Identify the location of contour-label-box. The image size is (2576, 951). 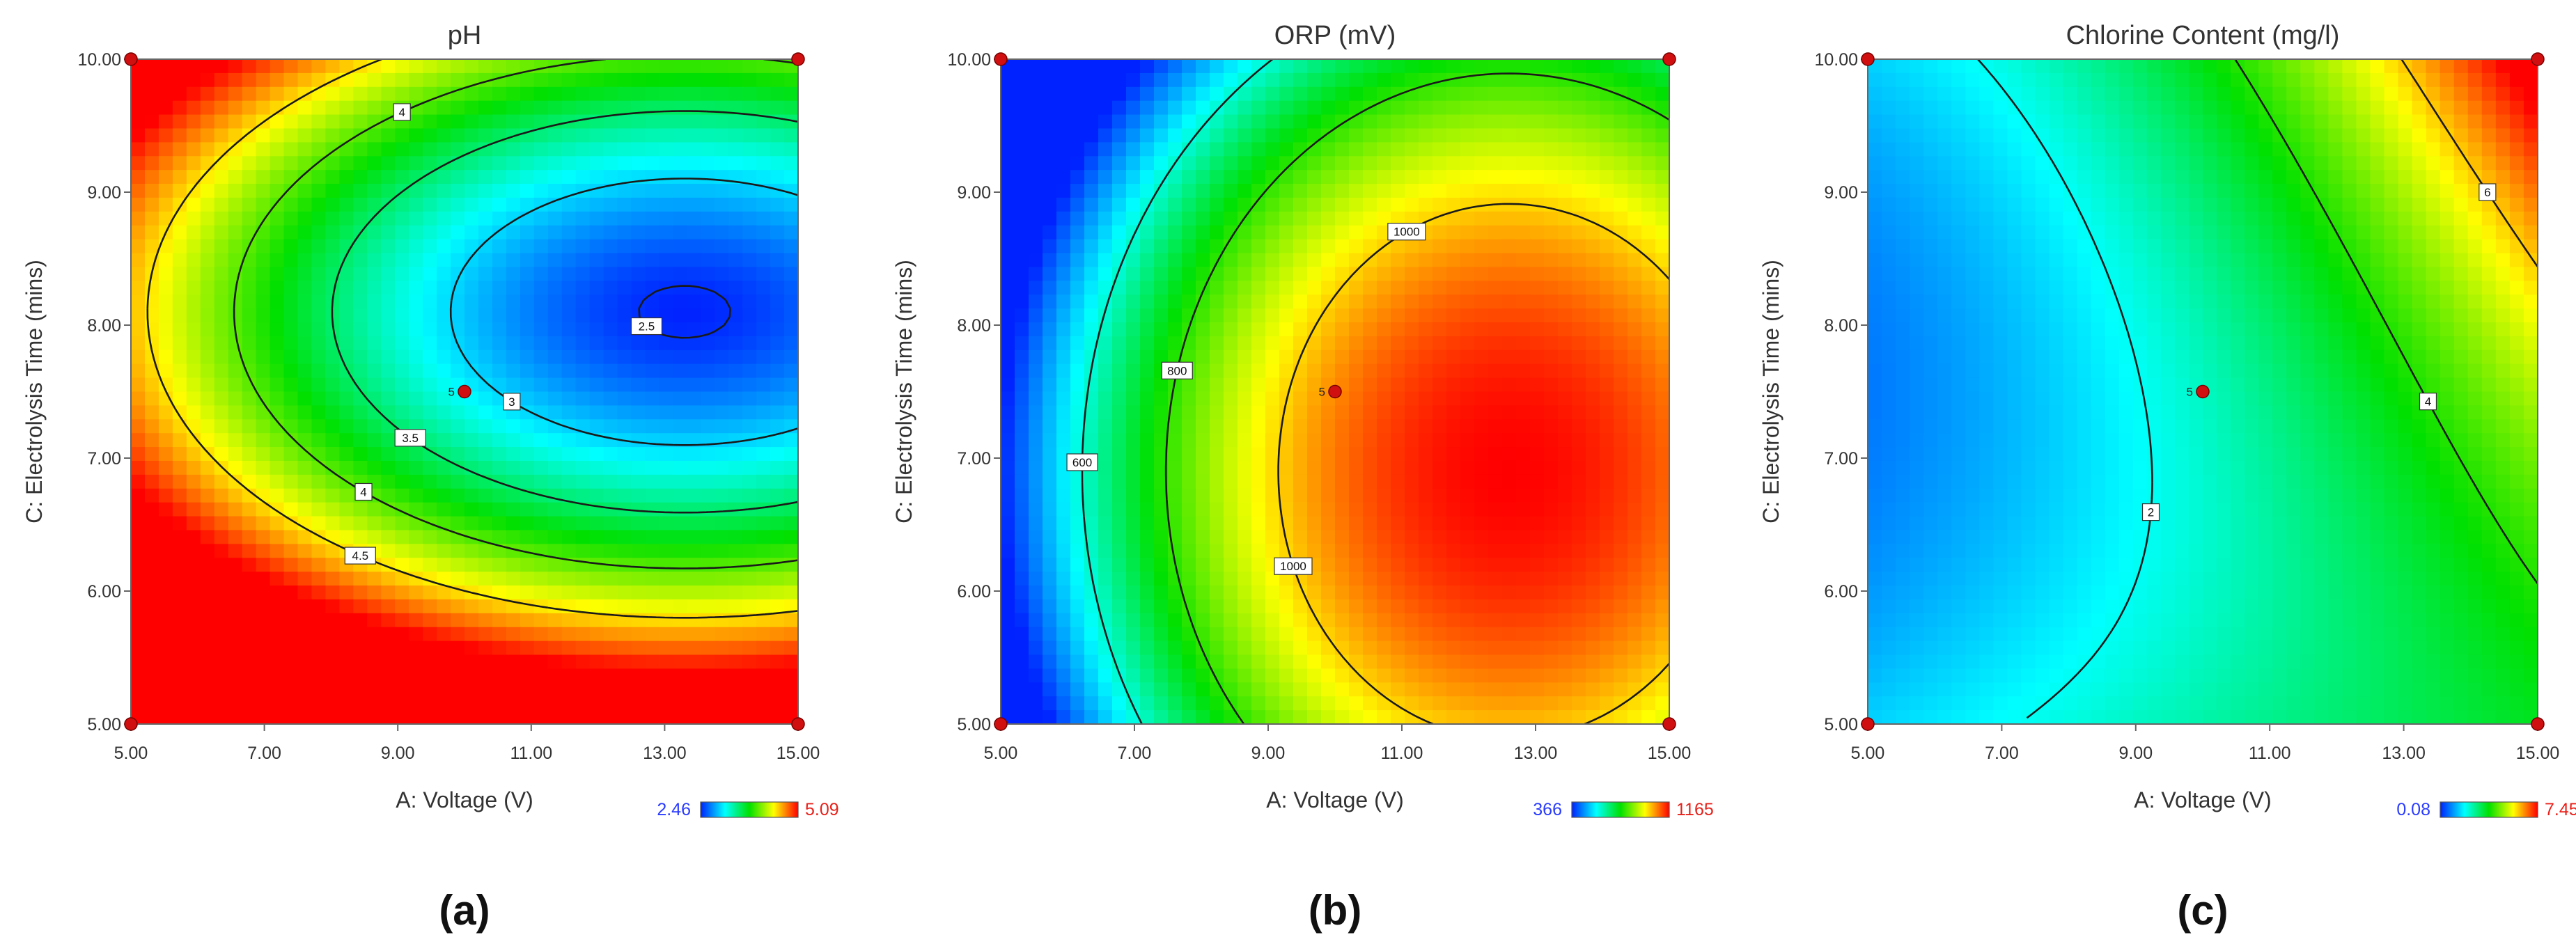
(512, 402).